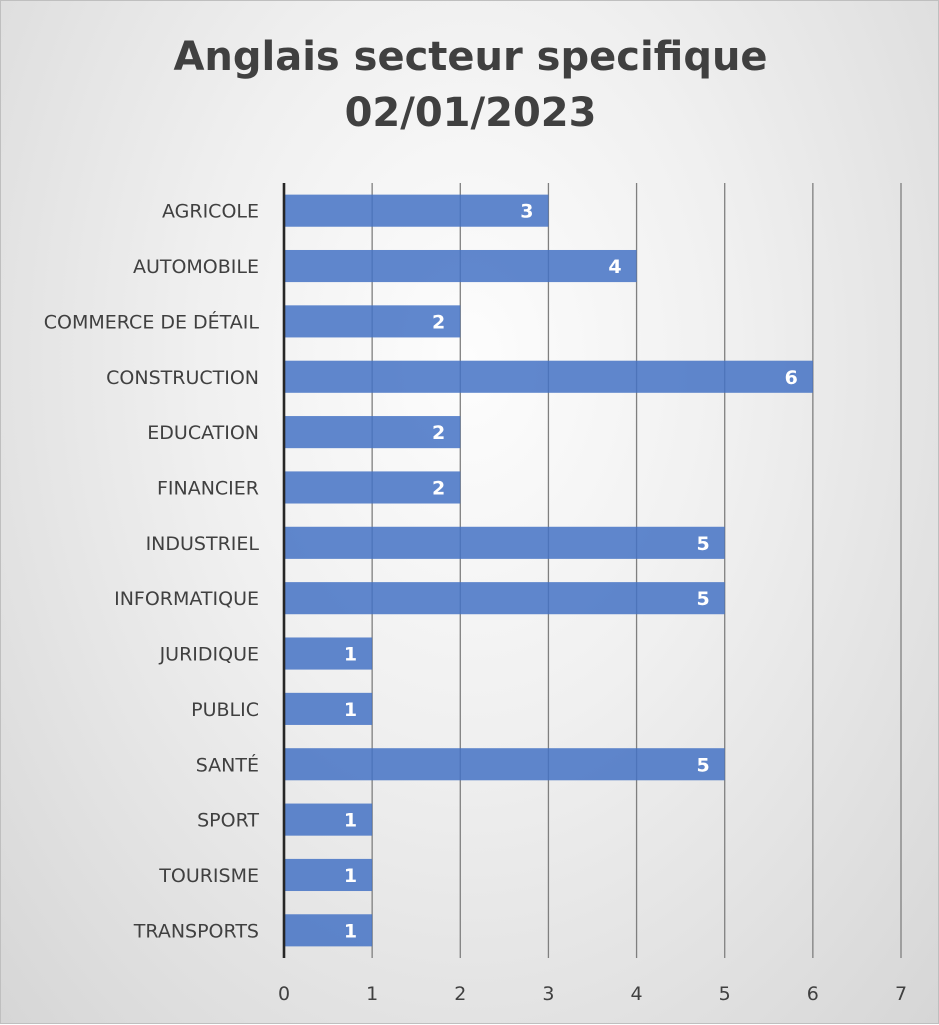 Image resolution: width=939 pixels, height=1025 pixels. What do you see at coordinates (372, 432) in the screenshot?
I see `bar-education` at bounding box center [372, 432].